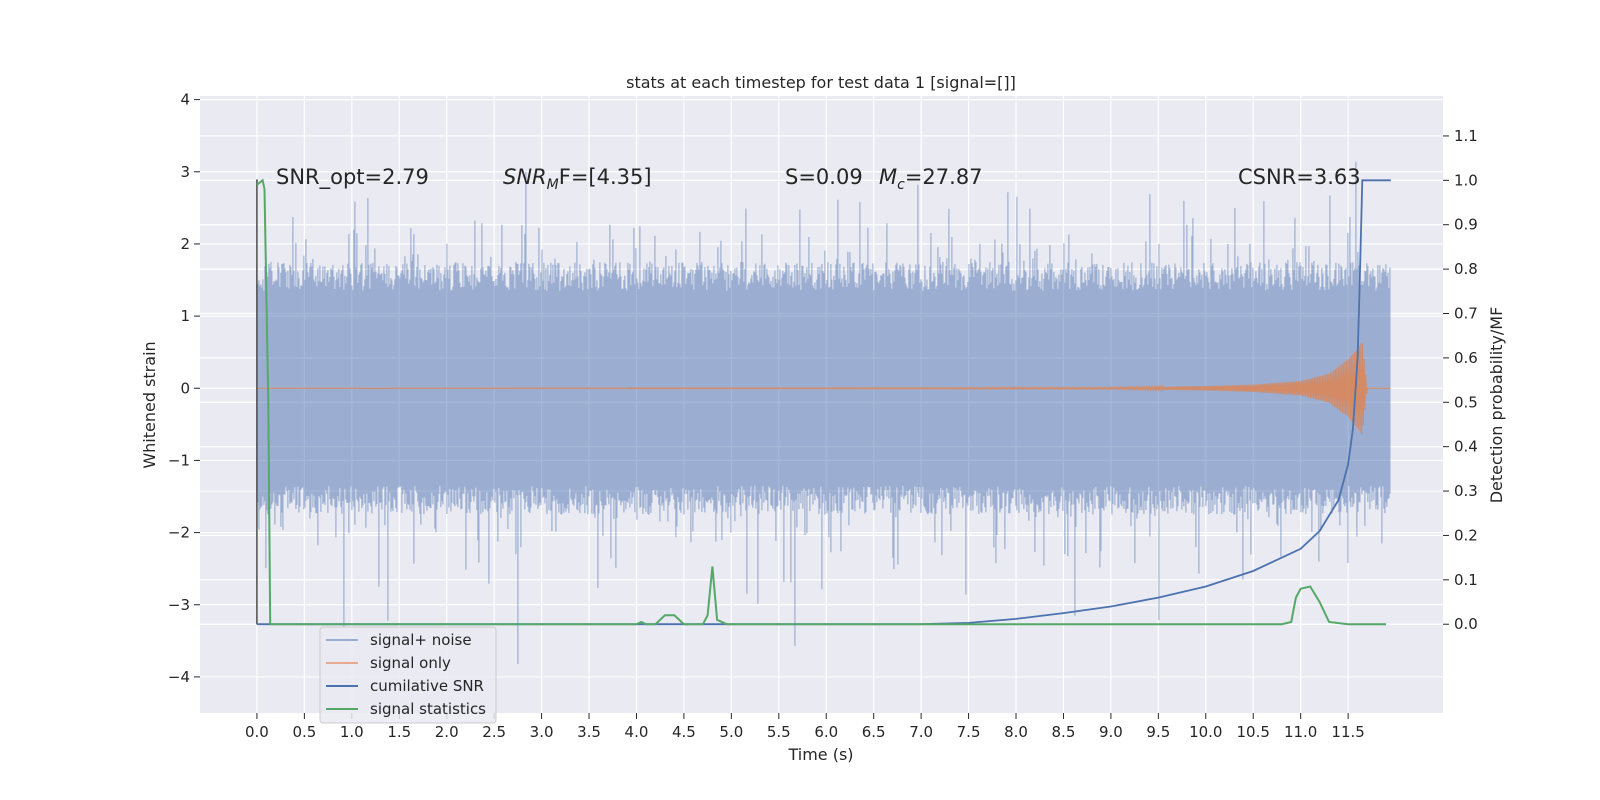 This screenshot has height=800, width=1600. What do you see at coordinates (1466, 136) in the screenshot?
I see `y-right-tick-label-11: 1.1` at bounding box center [1466, 136].